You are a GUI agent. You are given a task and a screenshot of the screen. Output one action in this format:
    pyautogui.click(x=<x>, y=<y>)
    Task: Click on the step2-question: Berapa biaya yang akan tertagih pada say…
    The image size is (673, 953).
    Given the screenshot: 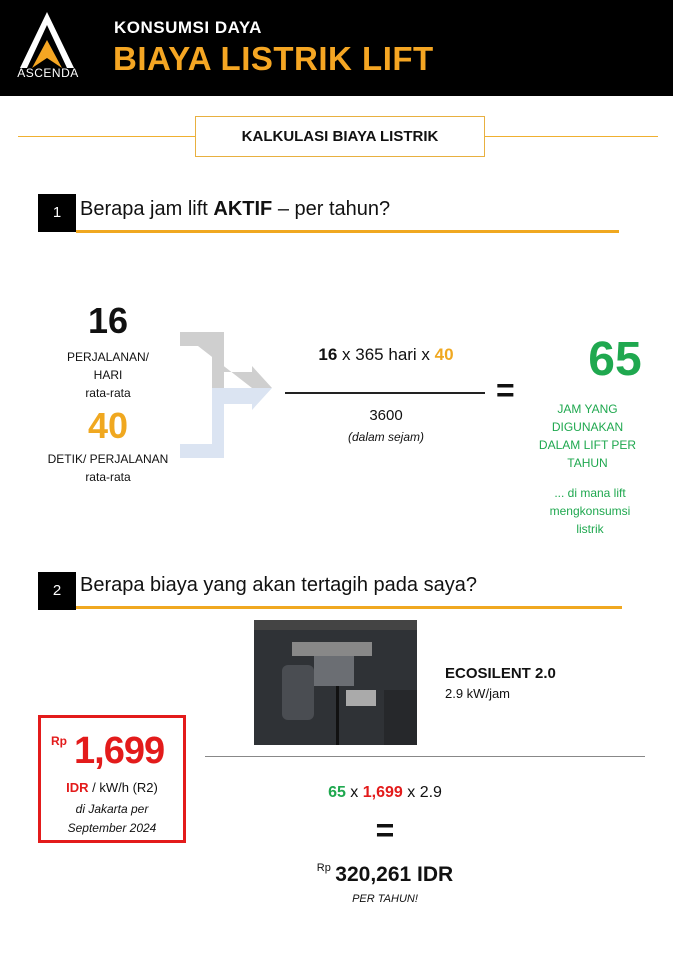 What is the action you would take?
    pyautogui.click(x=278, y=585)
    